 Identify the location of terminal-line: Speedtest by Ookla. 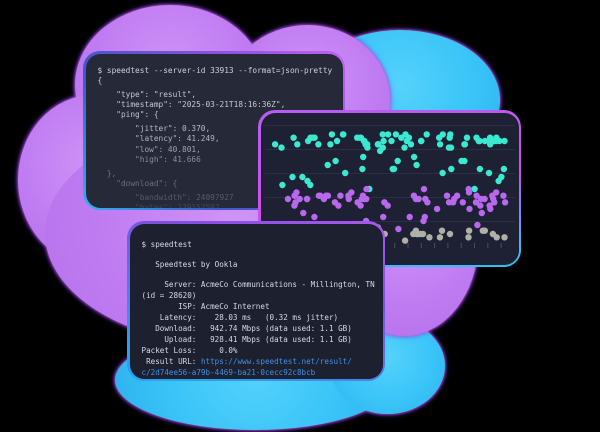
(260, 265).